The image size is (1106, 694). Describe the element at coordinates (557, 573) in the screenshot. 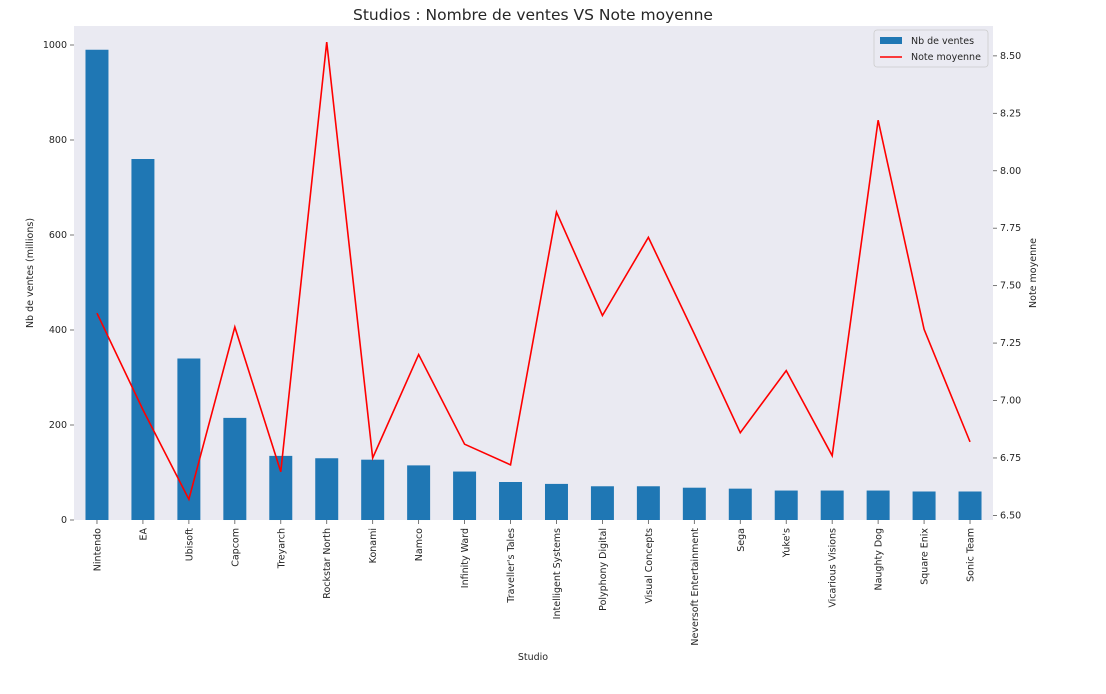

I see `x-tick-label: Intelligent Systems` at that location.